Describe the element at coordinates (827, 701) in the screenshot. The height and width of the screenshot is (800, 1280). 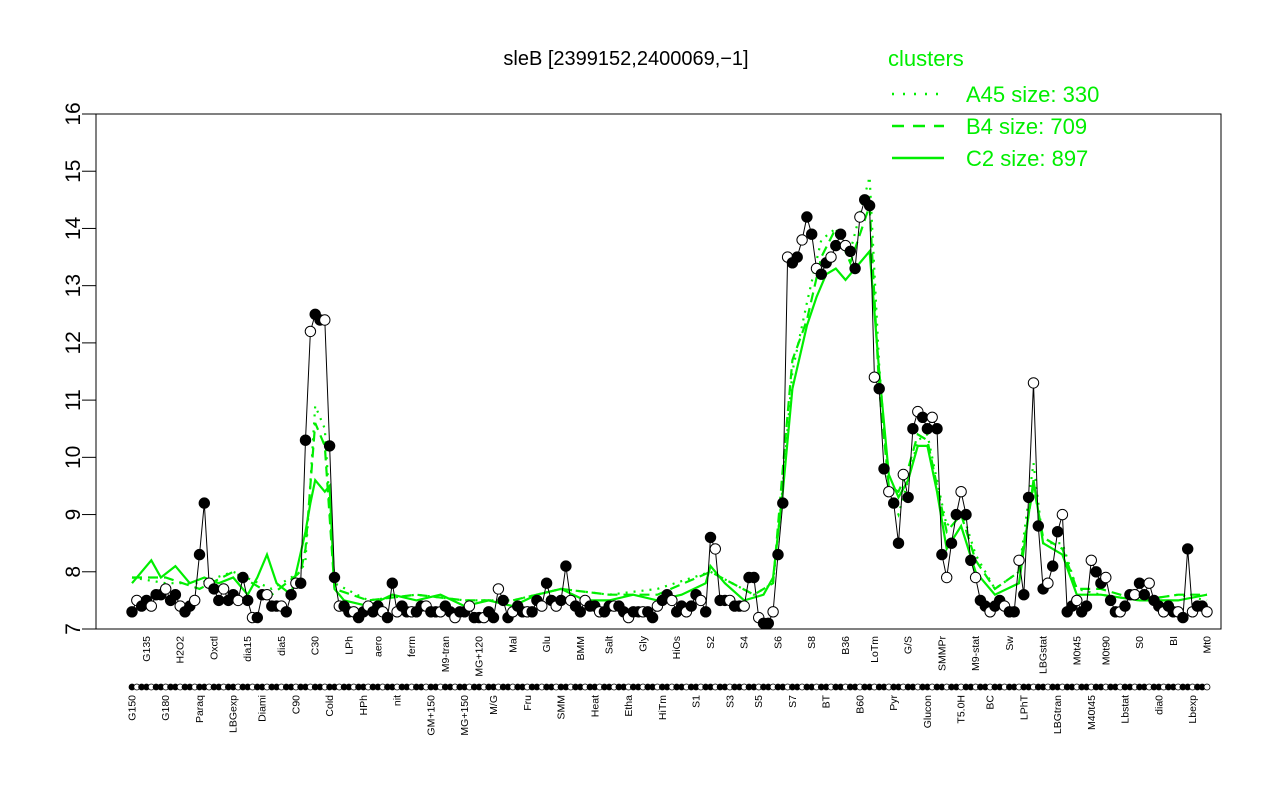
I see `x-tick-label: BT` at that location.